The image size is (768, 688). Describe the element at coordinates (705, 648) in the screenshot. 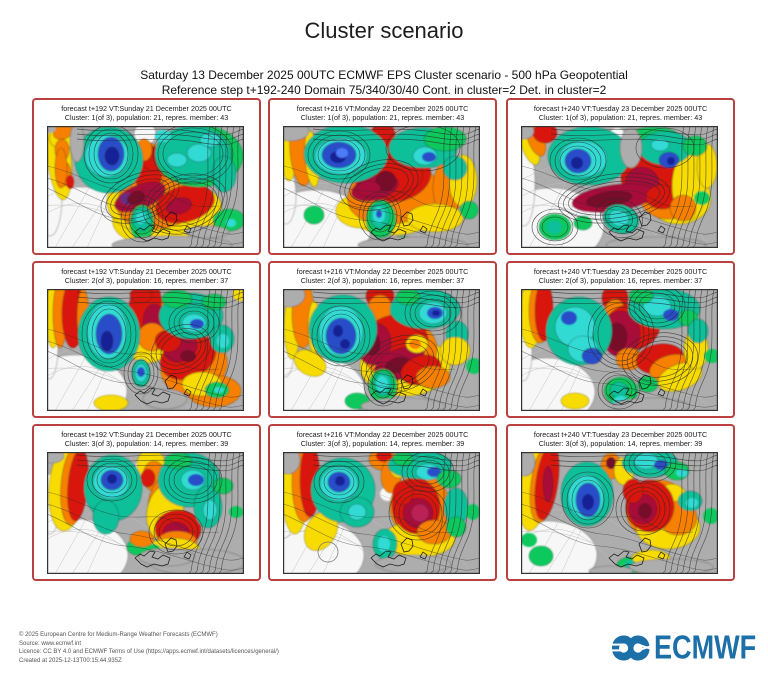

I see `svg-text: ECMWF` at that location.